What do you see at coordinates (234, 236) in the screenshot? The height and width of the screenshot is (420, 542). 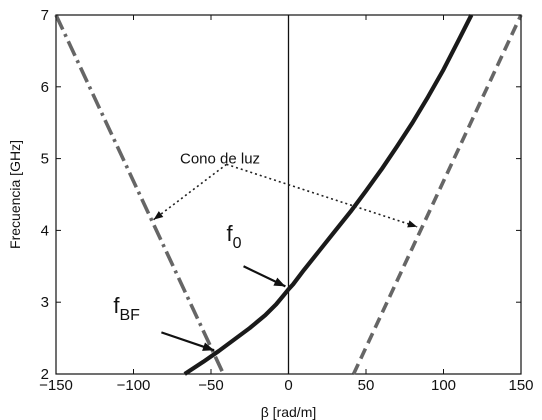 I see `curve-point-label: f0` at bounding box center [234, 236].